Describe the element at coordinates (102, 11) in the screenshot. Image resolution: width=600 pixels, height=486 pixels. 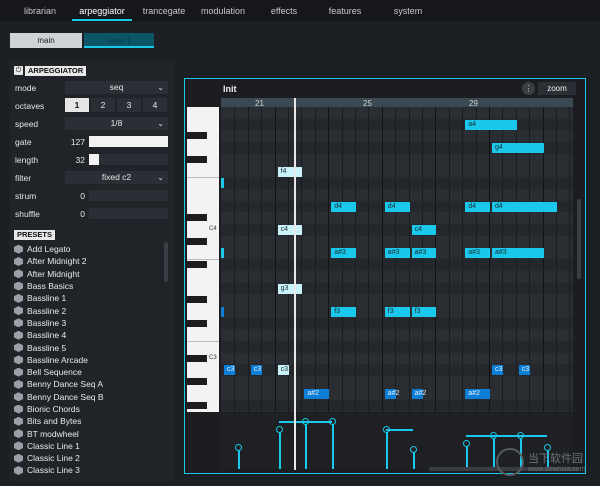
I see `tab-arpeggiator: arpeggiator` at that location.